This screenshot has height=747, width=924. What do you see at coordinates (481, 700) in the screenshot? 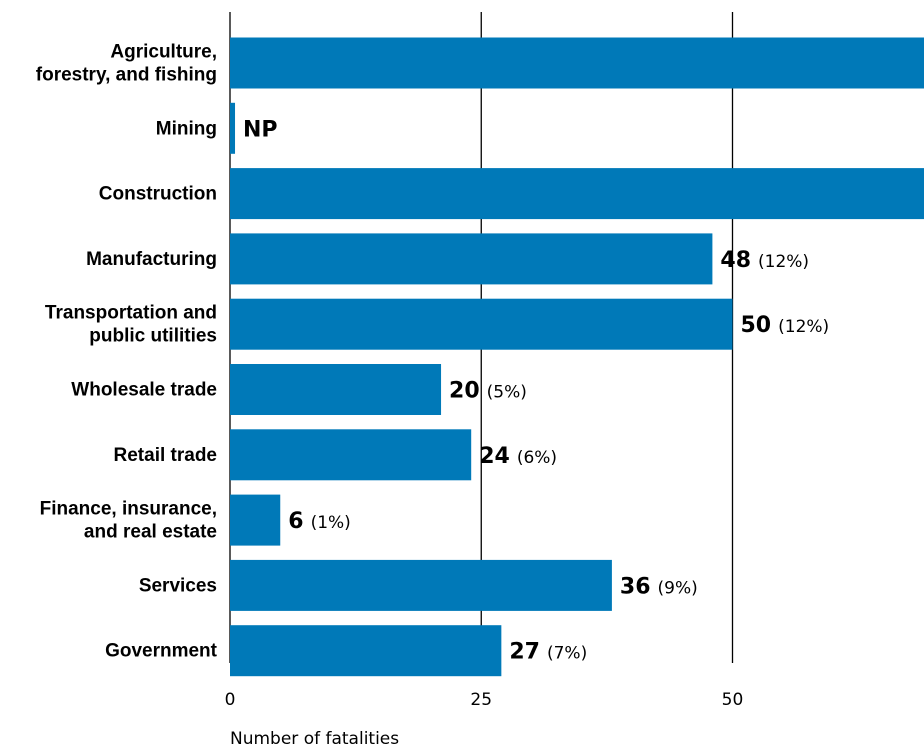
I see `x-tick-label: 25` at bounding box center [481, 700].